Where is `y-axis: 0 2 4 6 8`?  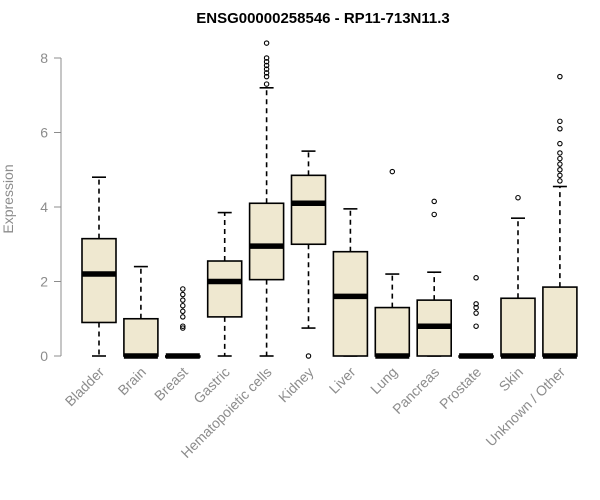
y-axis: 0 2 4 6 8 is located at coordinates (51, 207).